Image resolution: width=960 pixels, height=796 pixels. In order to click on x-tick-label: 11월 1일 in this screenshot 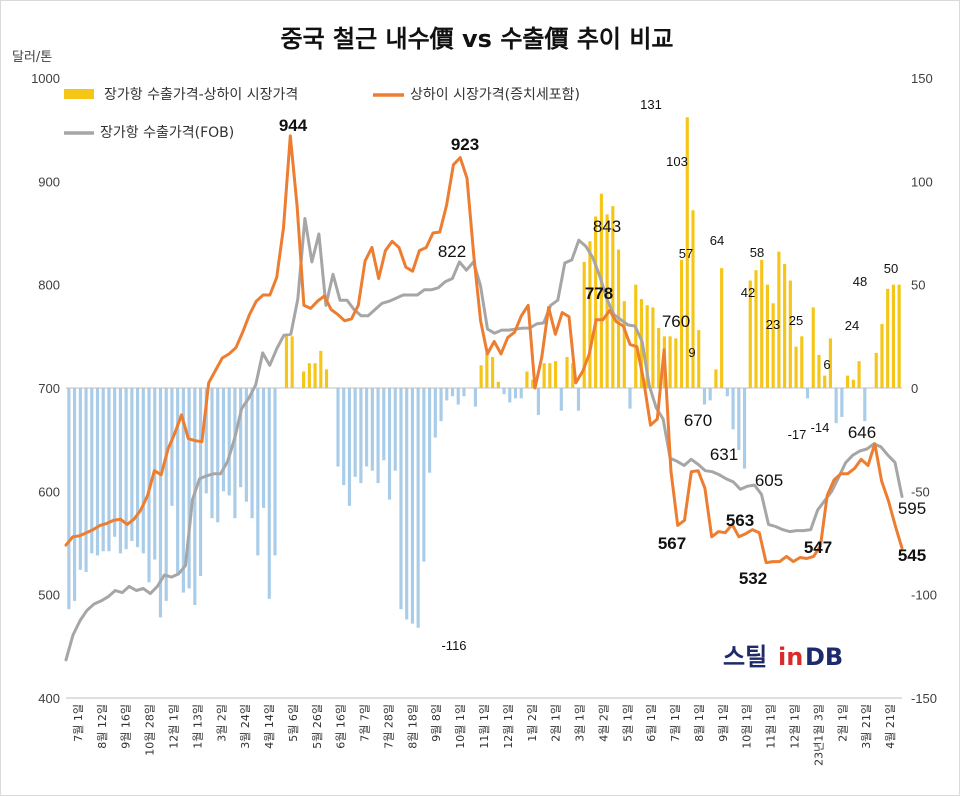, I will do `click(484, 726)`.